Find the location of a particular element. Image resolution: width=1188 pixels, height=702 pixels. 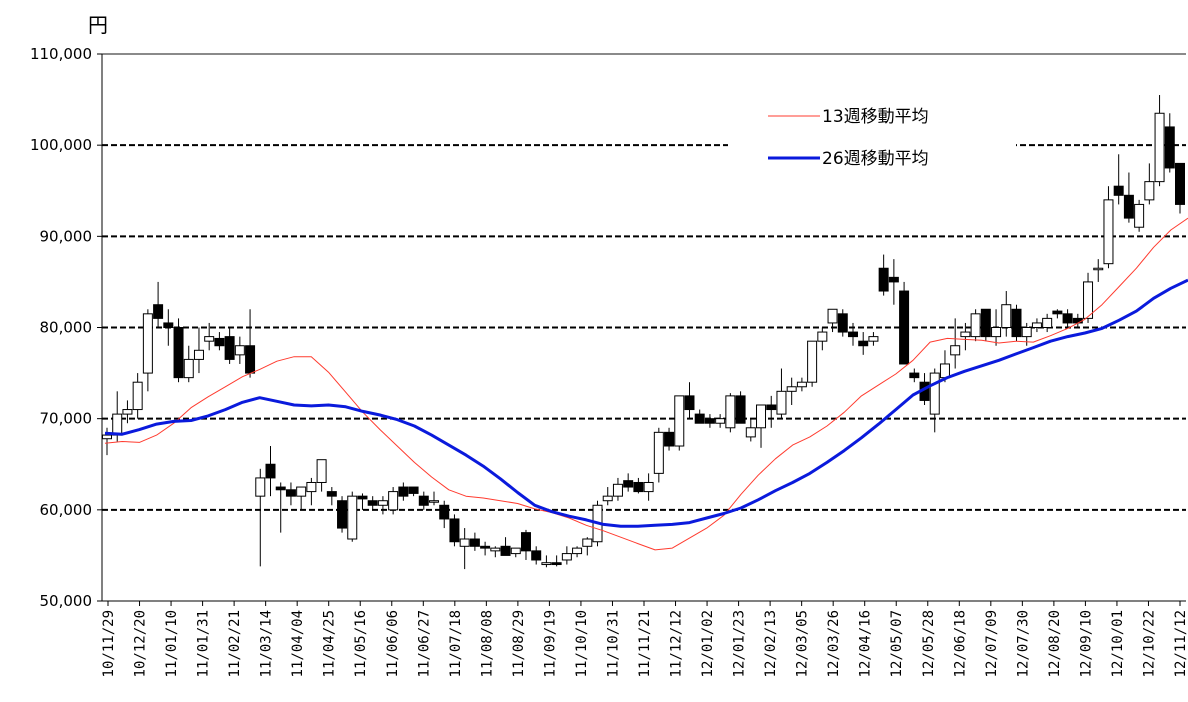

x-tick-label: 12/03/26 is located at coordinates (834, 643).